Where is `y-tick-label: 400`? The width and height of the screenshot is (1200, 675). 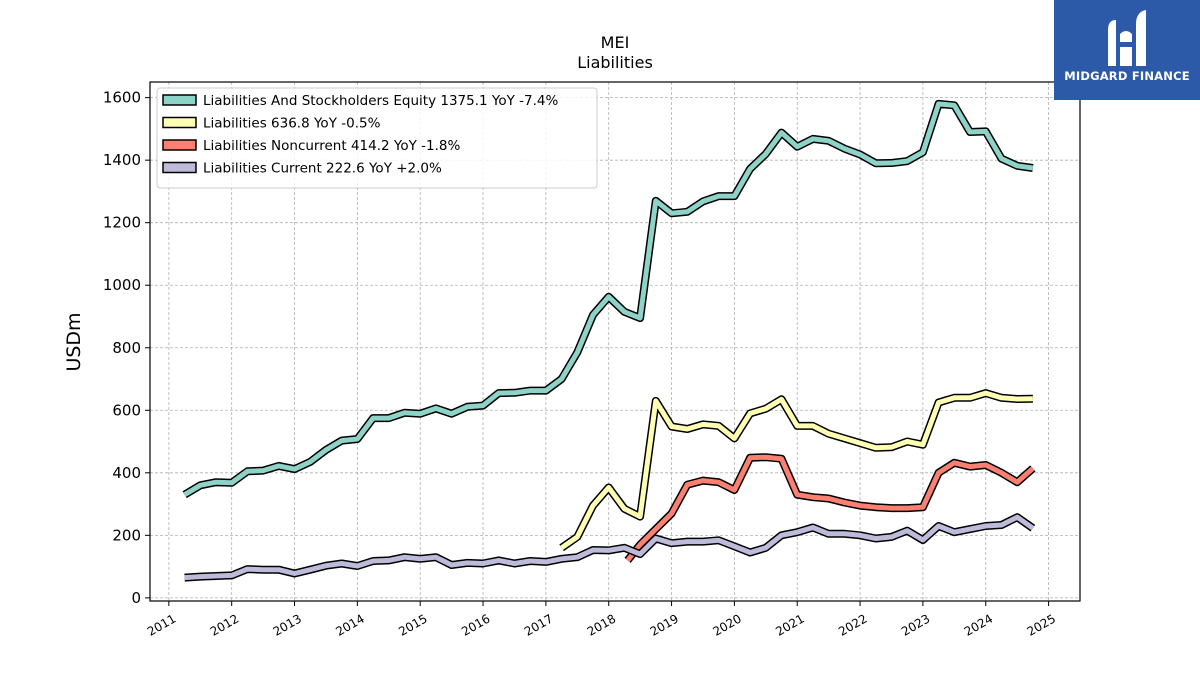
y-tick-label: 400 is located at coordinates (126, 473).